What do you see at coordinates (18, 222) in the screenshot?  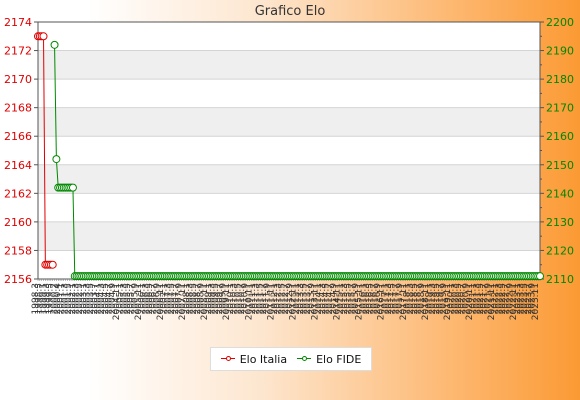 I see `tick-label-left: 2160` at bounding box center [18, 222].